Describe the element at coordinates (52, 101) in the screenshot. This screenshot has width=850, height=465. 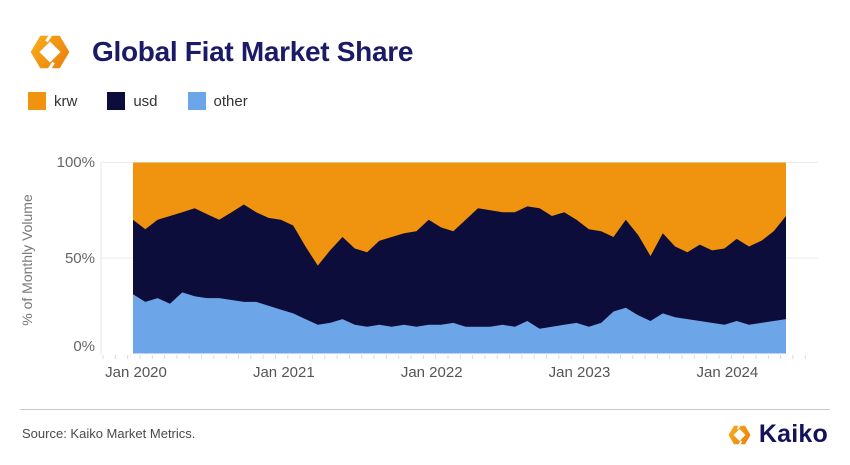
I see `legend-item-krw: krw` at that location.